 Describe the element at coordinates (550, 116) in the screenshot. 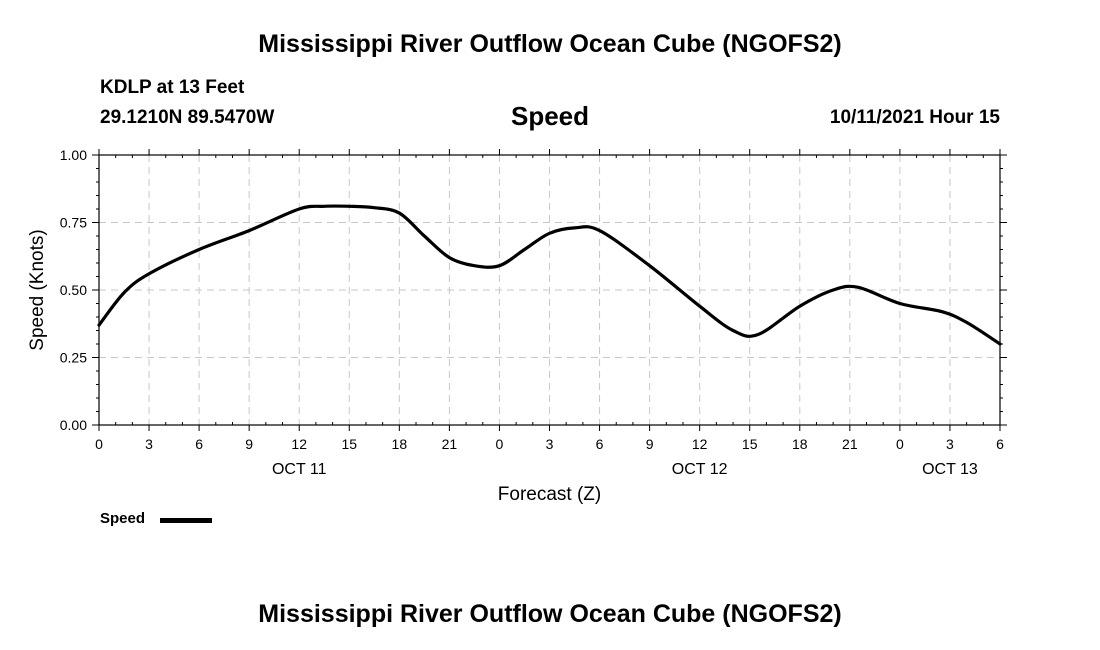

I see `variable-title: Speed` at that location.